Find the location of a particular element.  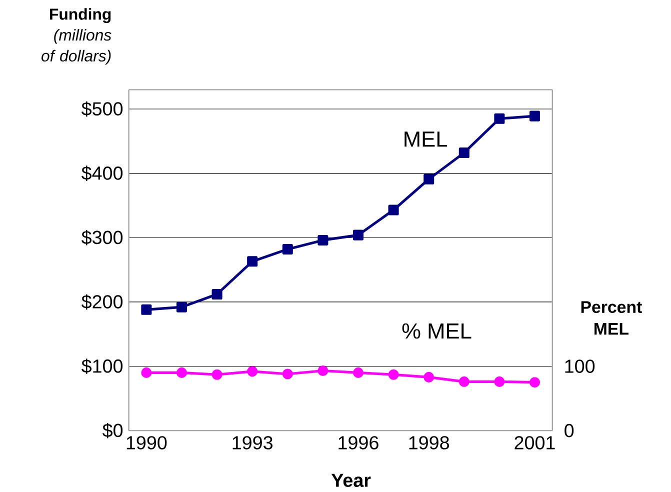

y2-axis-title: Percent MEL is located at coordinates (611, 317).